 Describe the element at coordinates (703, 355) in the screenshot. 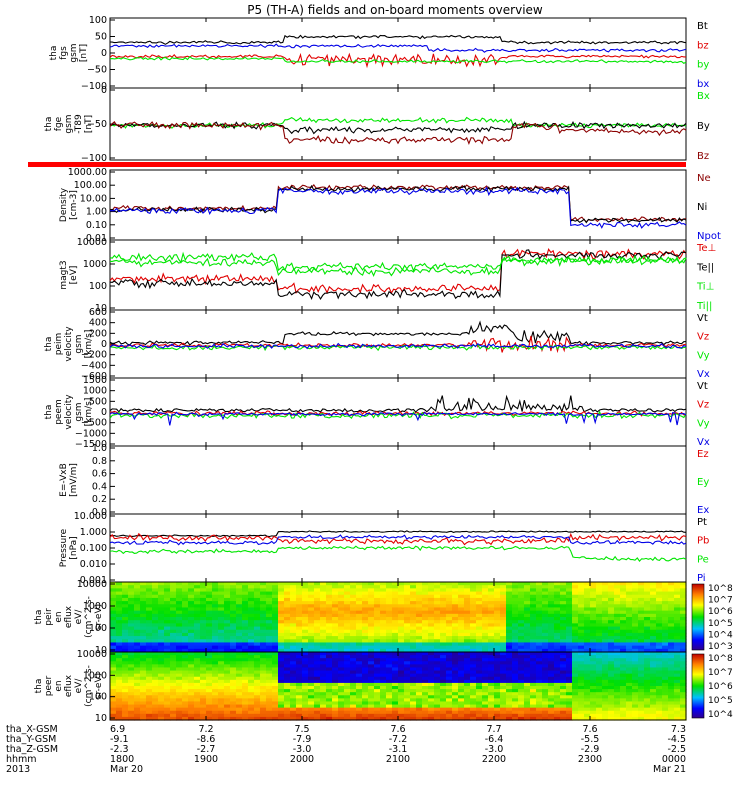

I see `legend-peim-2: Vy` at that location.